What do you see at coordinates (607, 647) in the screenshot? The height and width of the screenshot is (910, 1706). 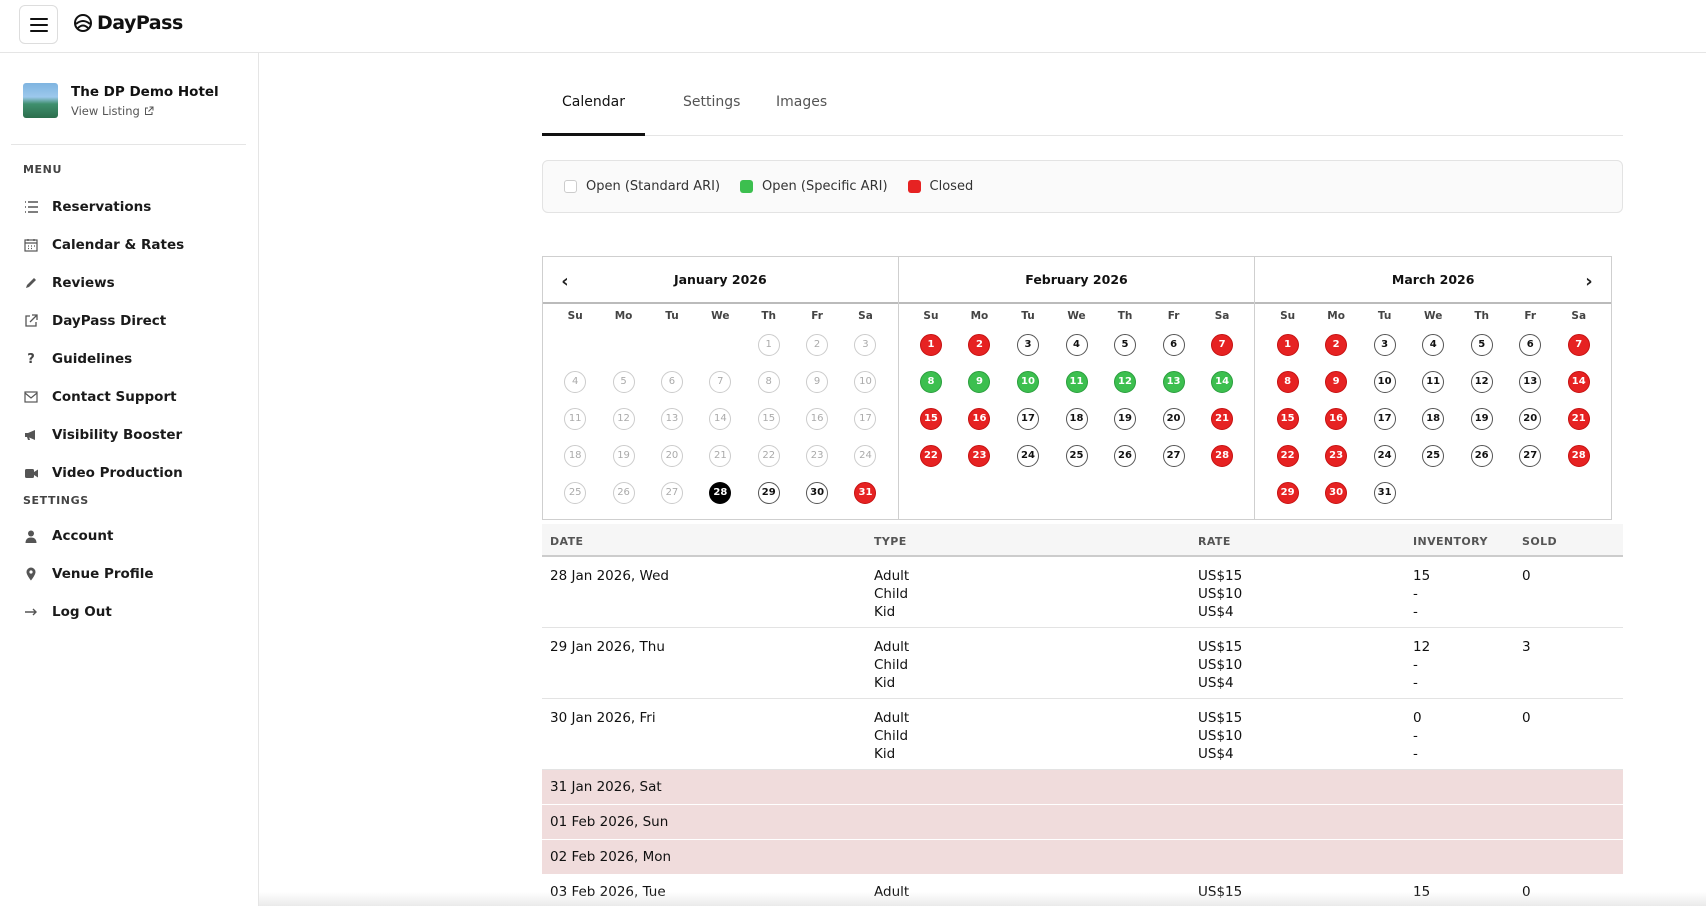 I see `cell-date: 29 Jan 2026, Thu` at bounding box center [607, 647].